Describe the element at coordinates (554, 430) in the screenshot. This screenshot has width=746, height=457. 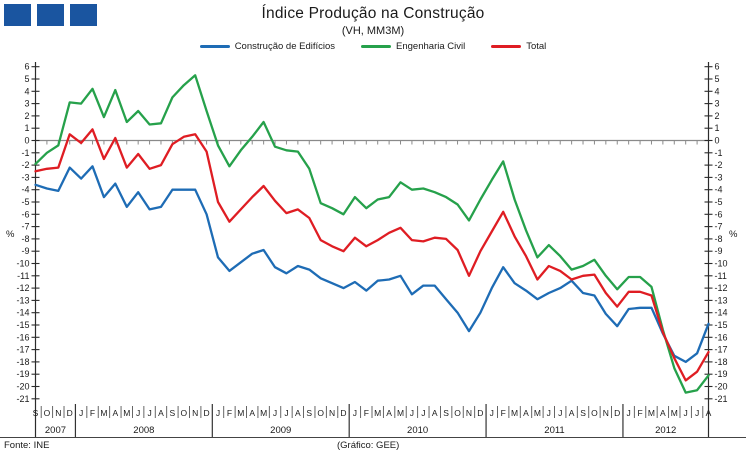
I see `svg-text: 2011` at that location.